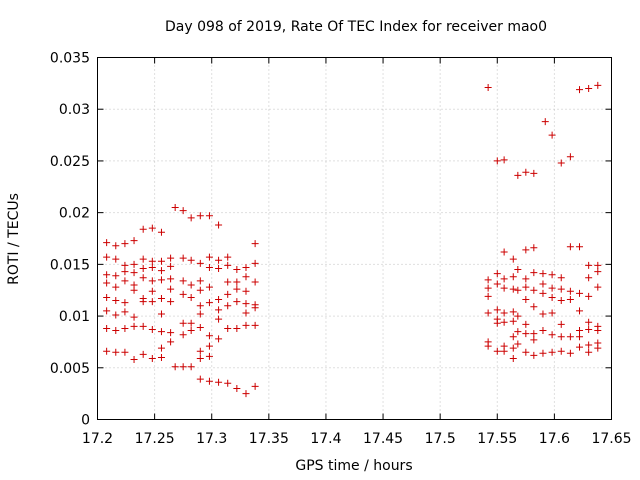 This screenshot has width=640, height=480. What do you see at coordinates (70, 59) in the screenshot?
I see `y-tick-label: 0.035` at bounding box center [70, 59].